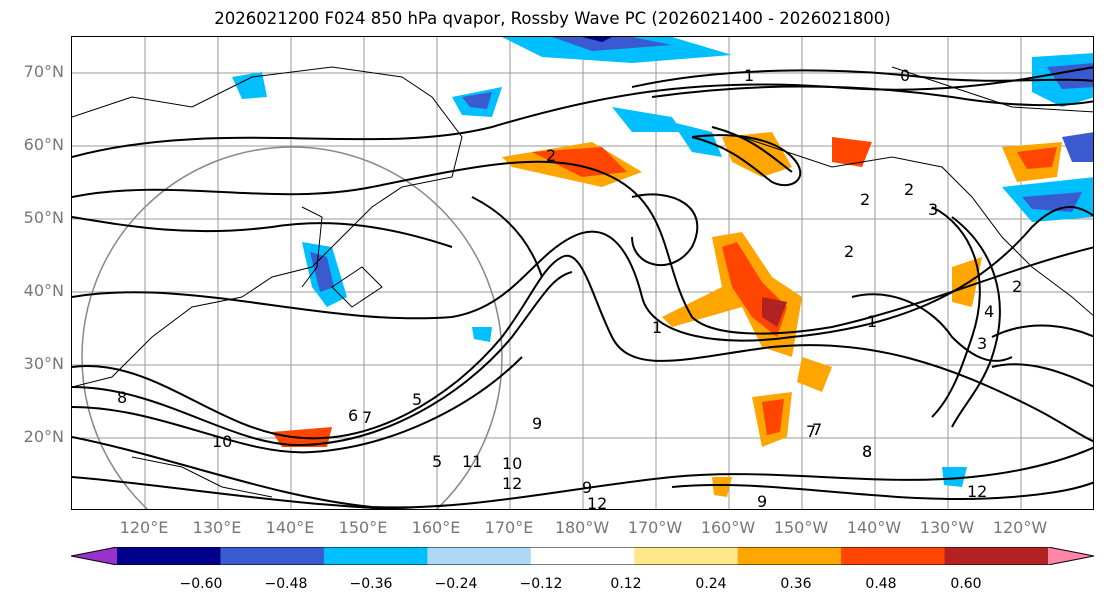 The width and height of the screenshot is (1105, 604). Describe the element at coordinates (43, 436) in the screenshot. I see `lat-label: 20°N` at that location.